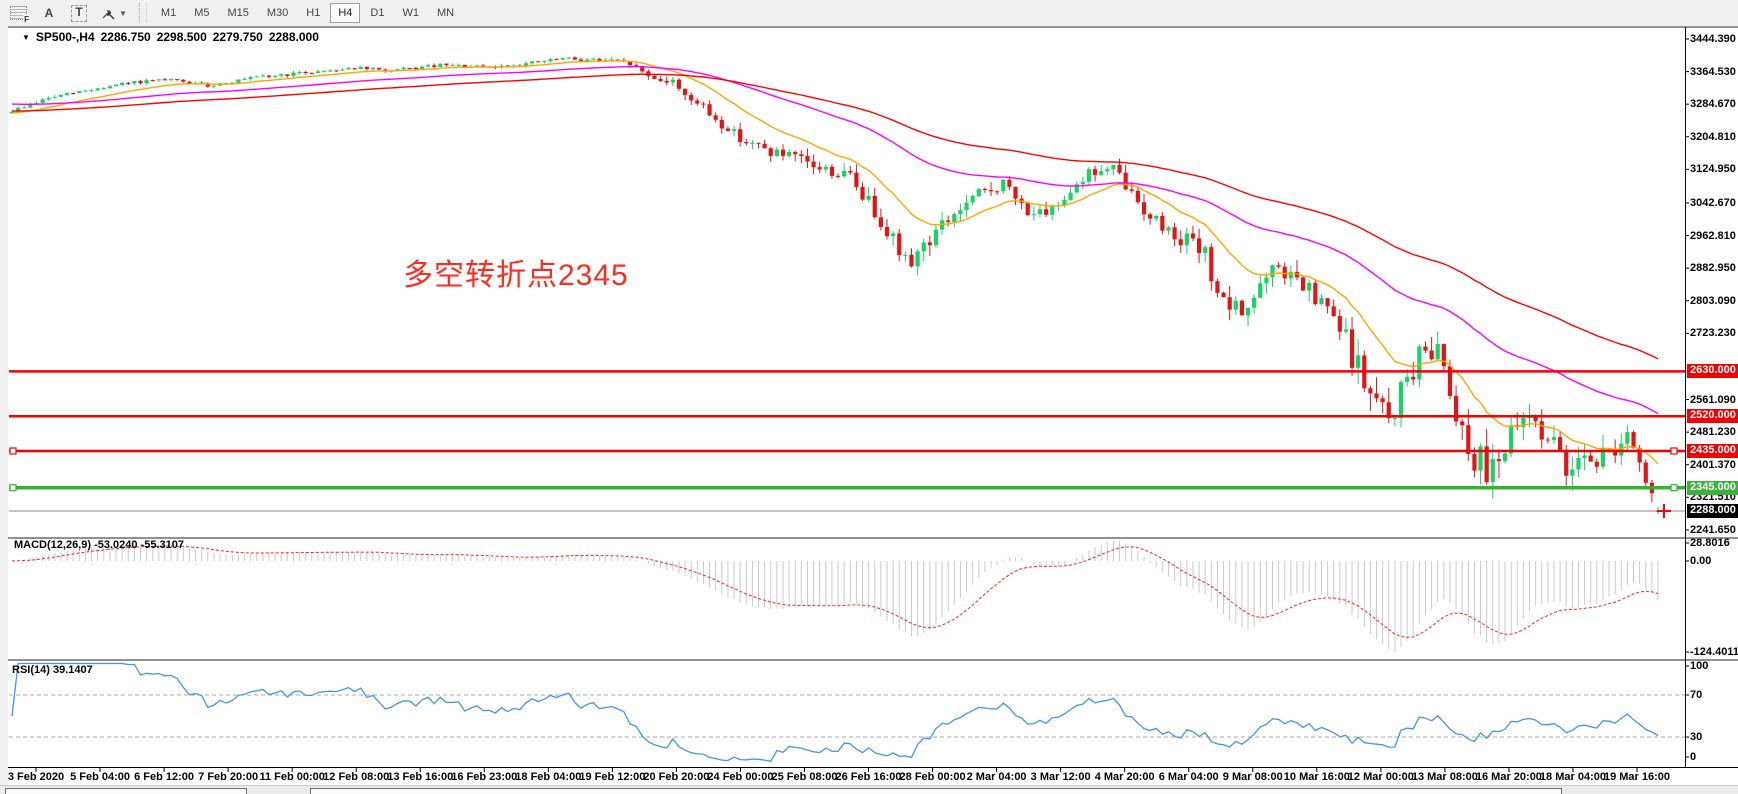 The height and width of the screenshot is (794, 1738). Describe the element at coordinates (1188, 777) in the screenshot. I see `time-tick-label: 6 Mar 04:00` at that location.